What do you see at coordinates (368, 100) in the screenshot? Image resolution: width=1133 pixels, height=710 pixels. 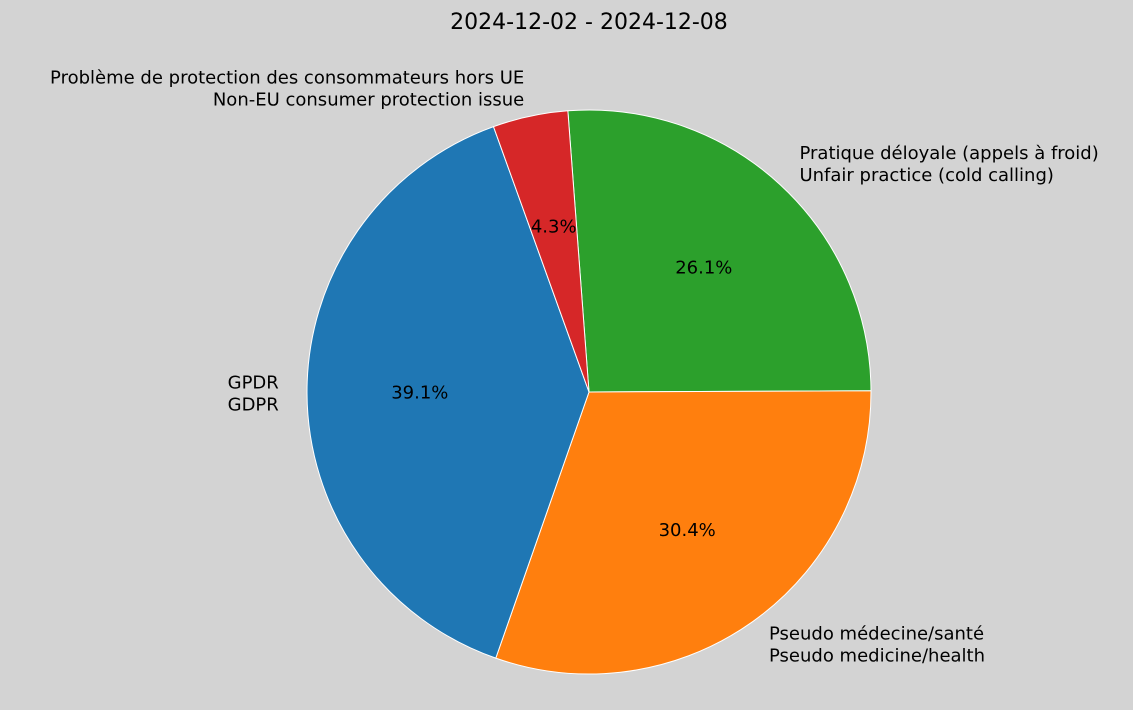 I see `label-line: Non-EU consumer protection issue` at bounding box center [368, 100].